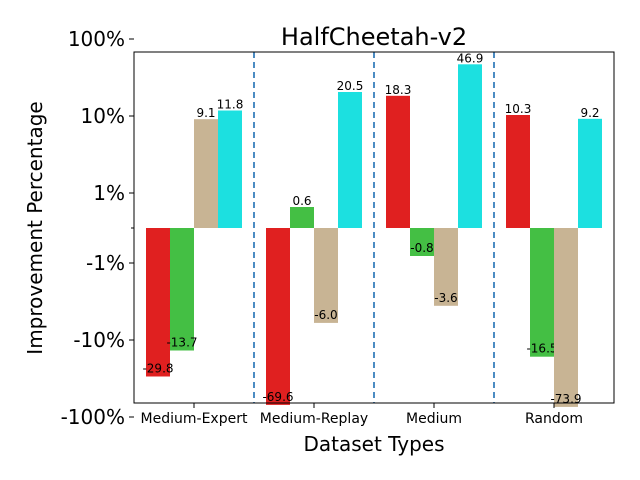  Describe the element at coordinates (181, 343) in the screenshot. I see `data-label-green-1: -13.7` at that location.